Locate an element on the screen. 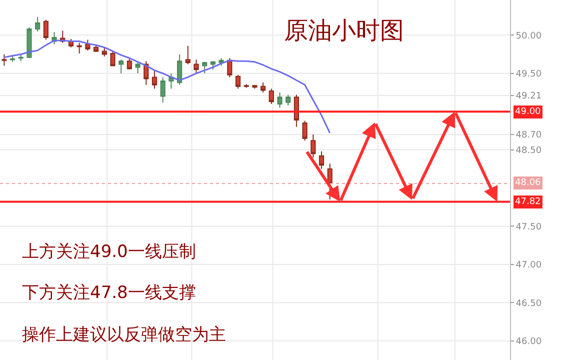 The image size is (580, 360). ref-line-label: 47.82 is located at coordinates (528, 202).